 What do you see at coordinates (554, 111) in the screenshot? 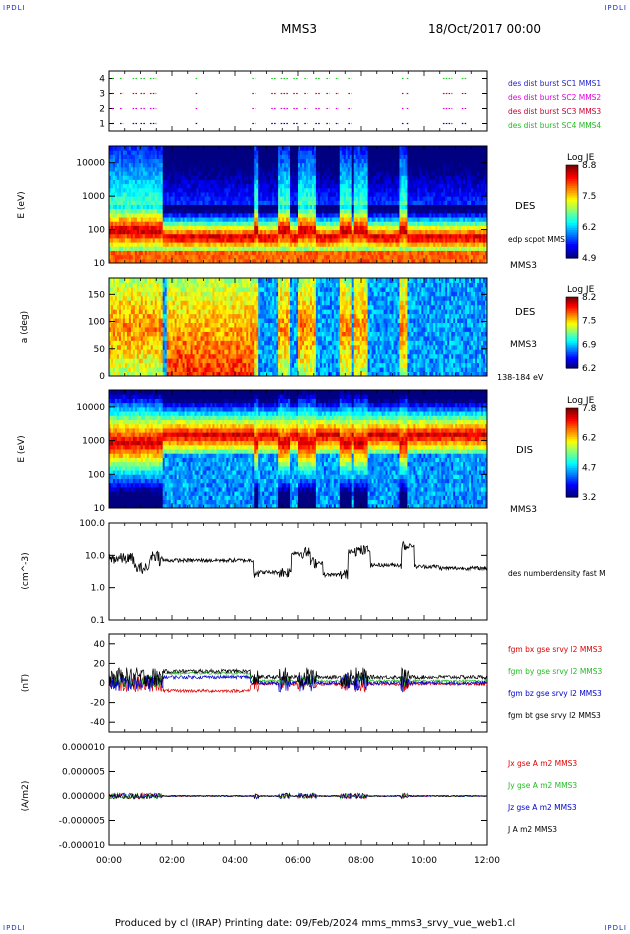
I see `burst-panel-legend-entry: des dist burst SC3 MMS3` at bounding box center [554, 111].